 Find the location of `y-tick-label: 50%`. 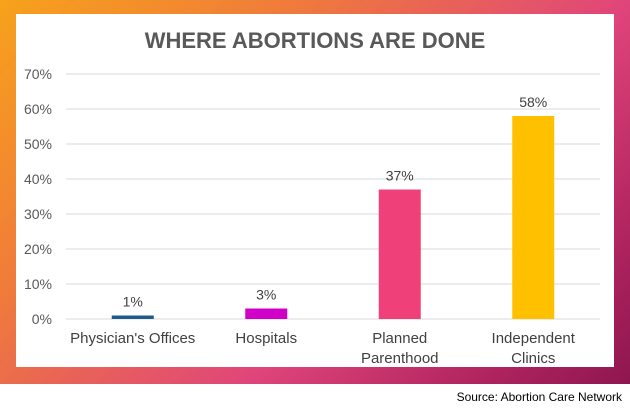

y-tick-label: 50% is located at coordinates (38, 144).